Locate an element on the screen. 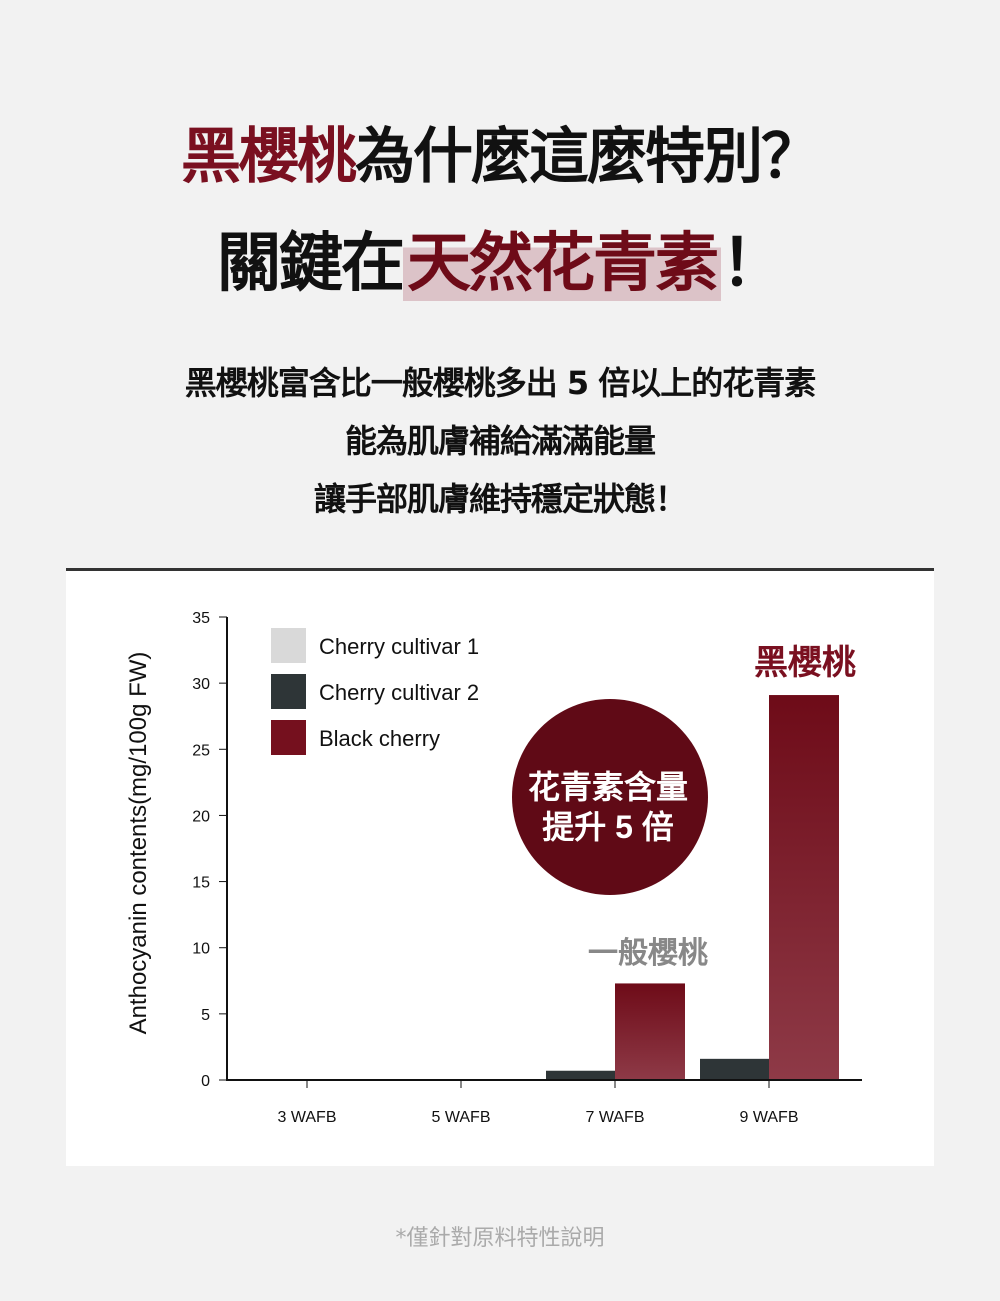  y-tick-label: 25 is located at coordinates (201, 750).